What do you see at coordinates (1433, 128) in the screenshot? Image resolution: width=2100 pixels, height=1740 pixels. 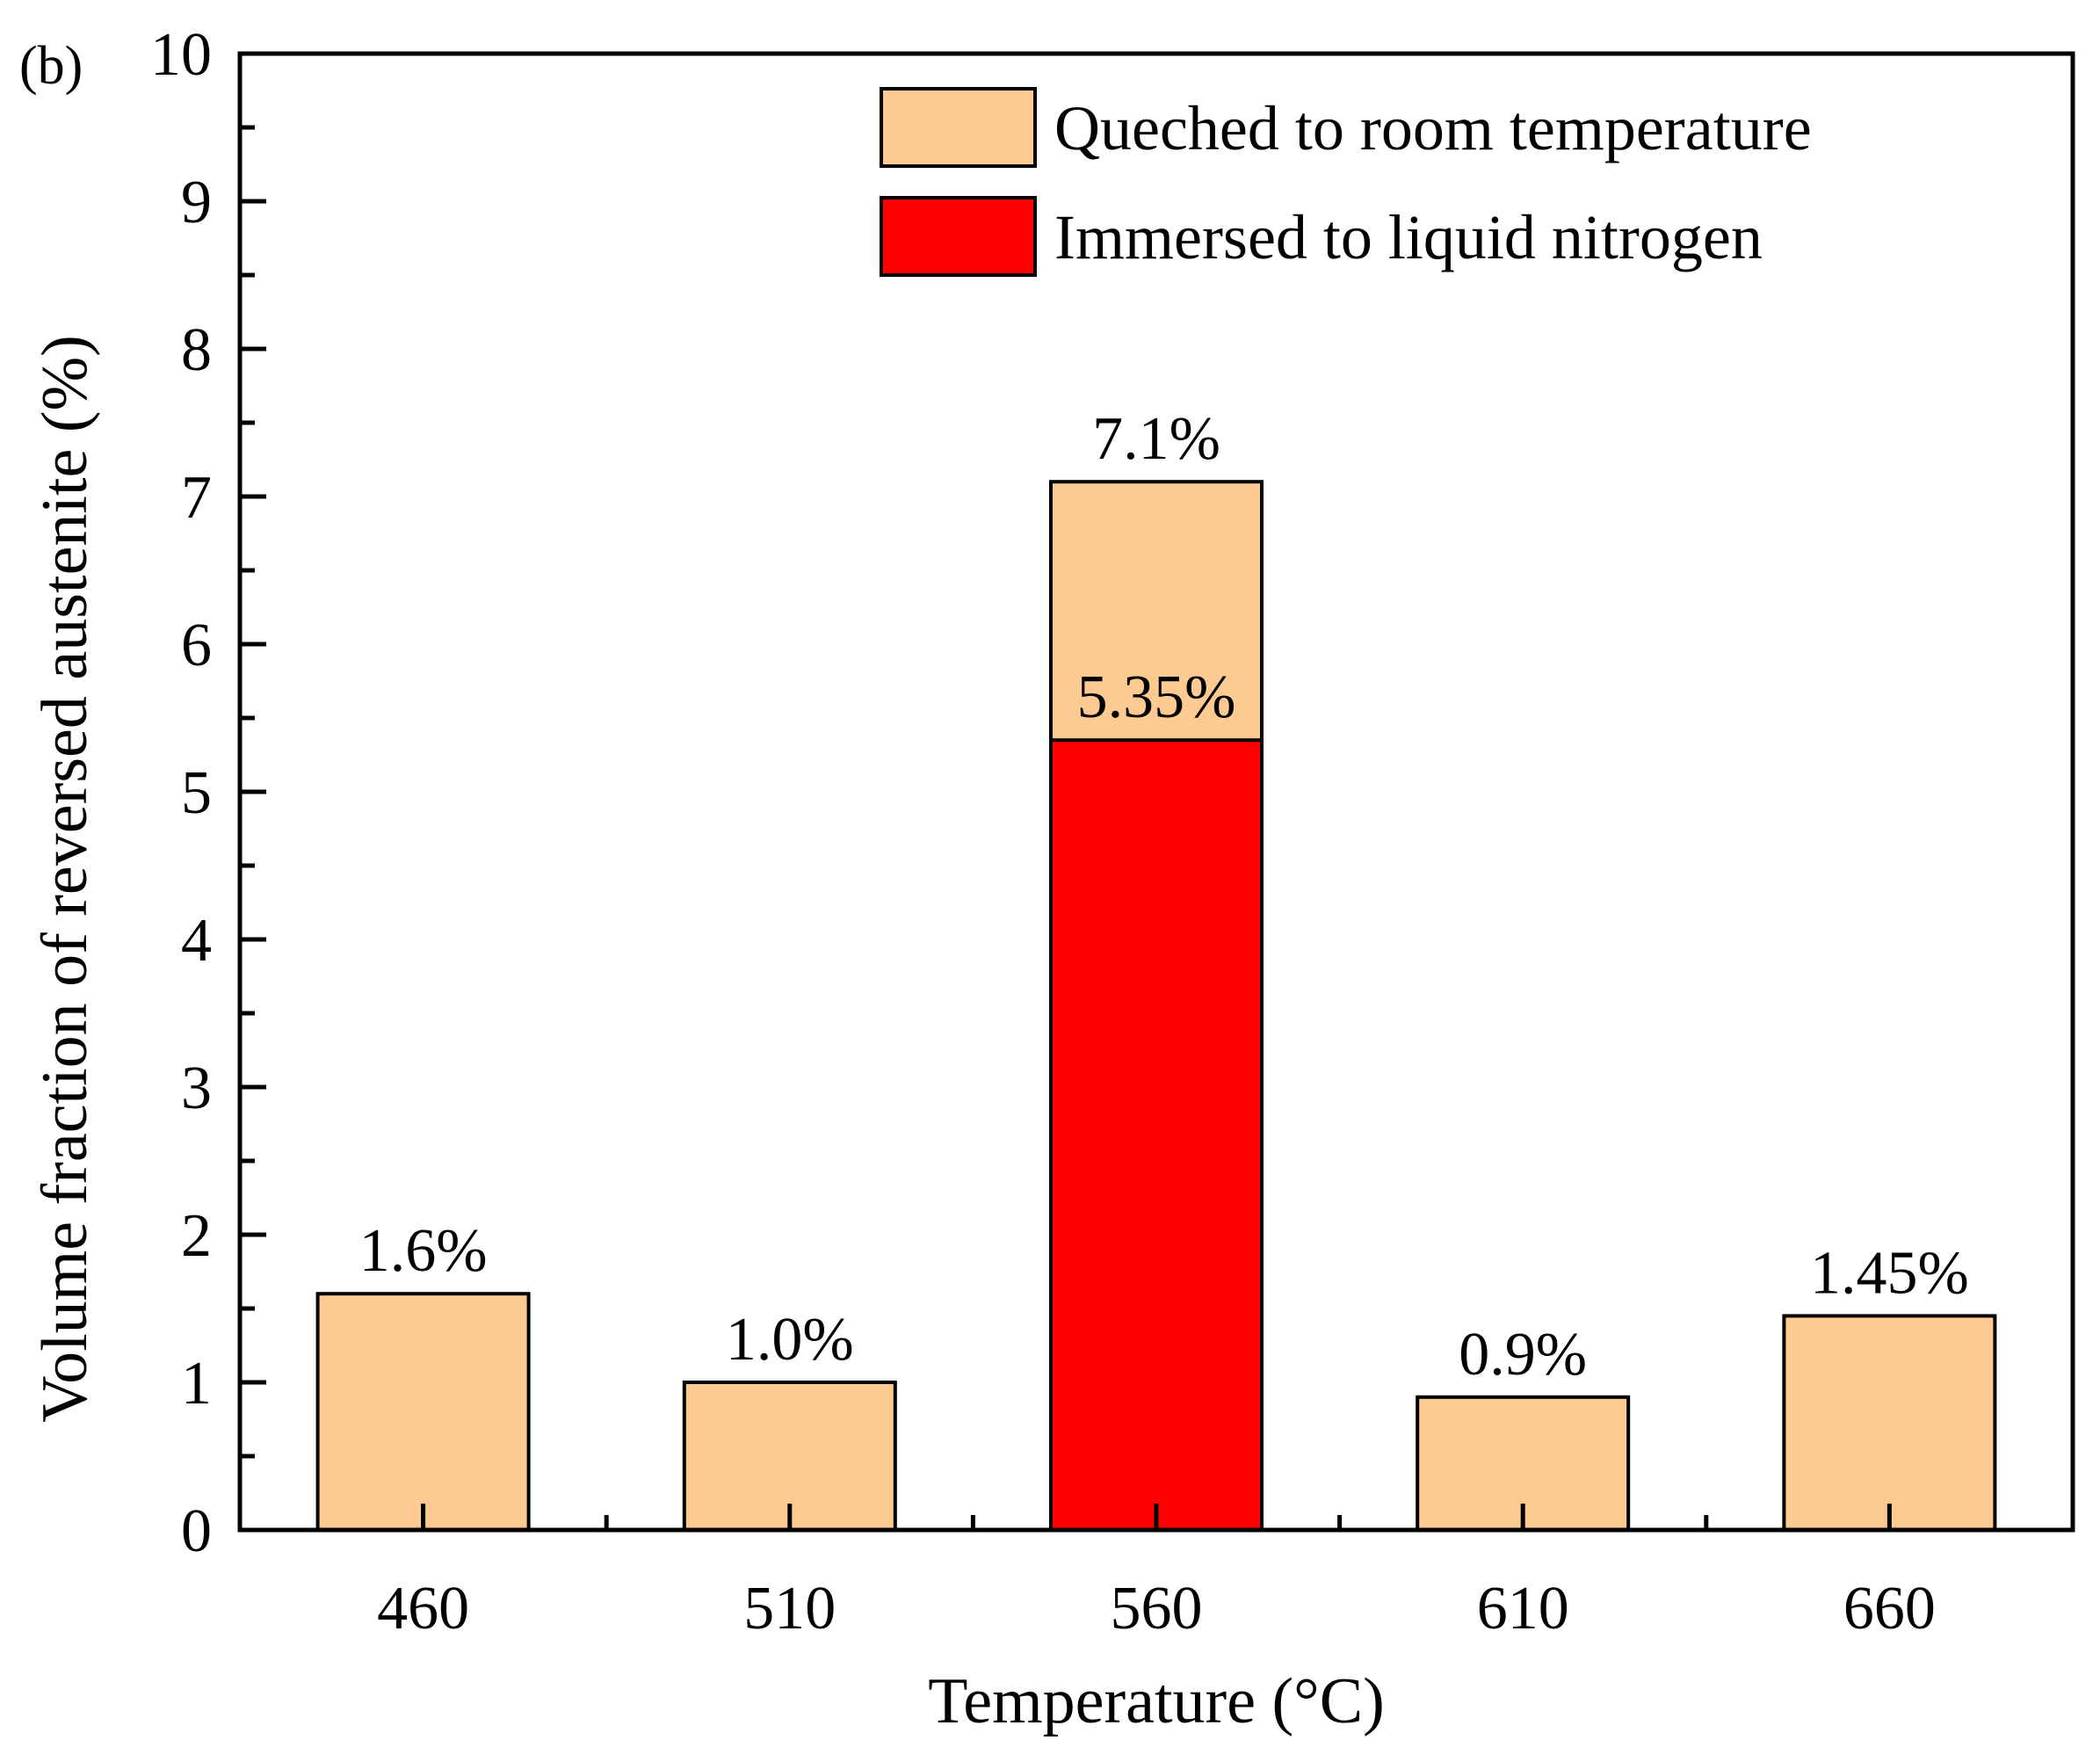 I see `legend-label: Queched to room temperature` at bounding box center [1433, 128].